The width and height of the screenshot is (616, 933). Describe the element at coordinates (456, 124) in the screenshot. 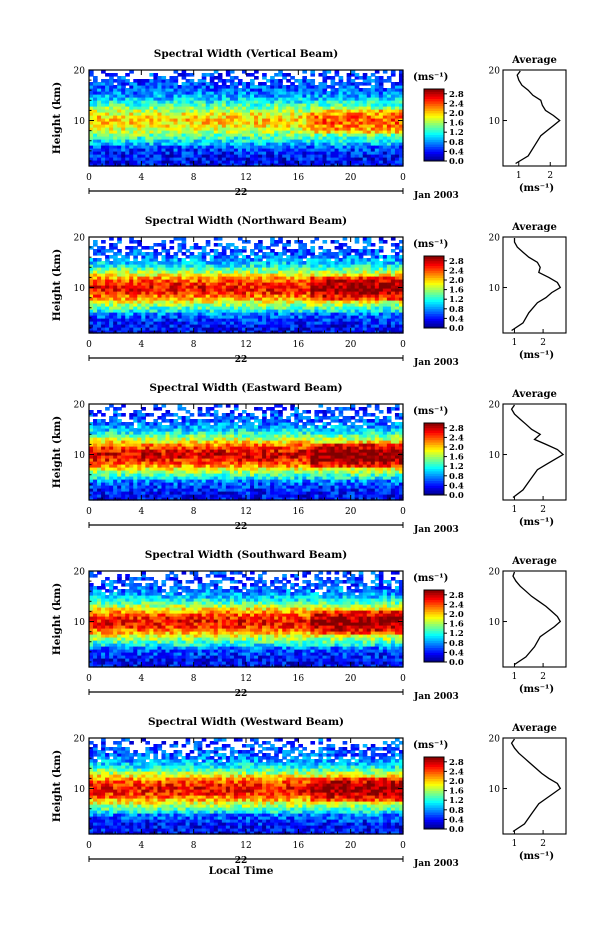

I see `colorbar-tick-label: 1.6` at that location.